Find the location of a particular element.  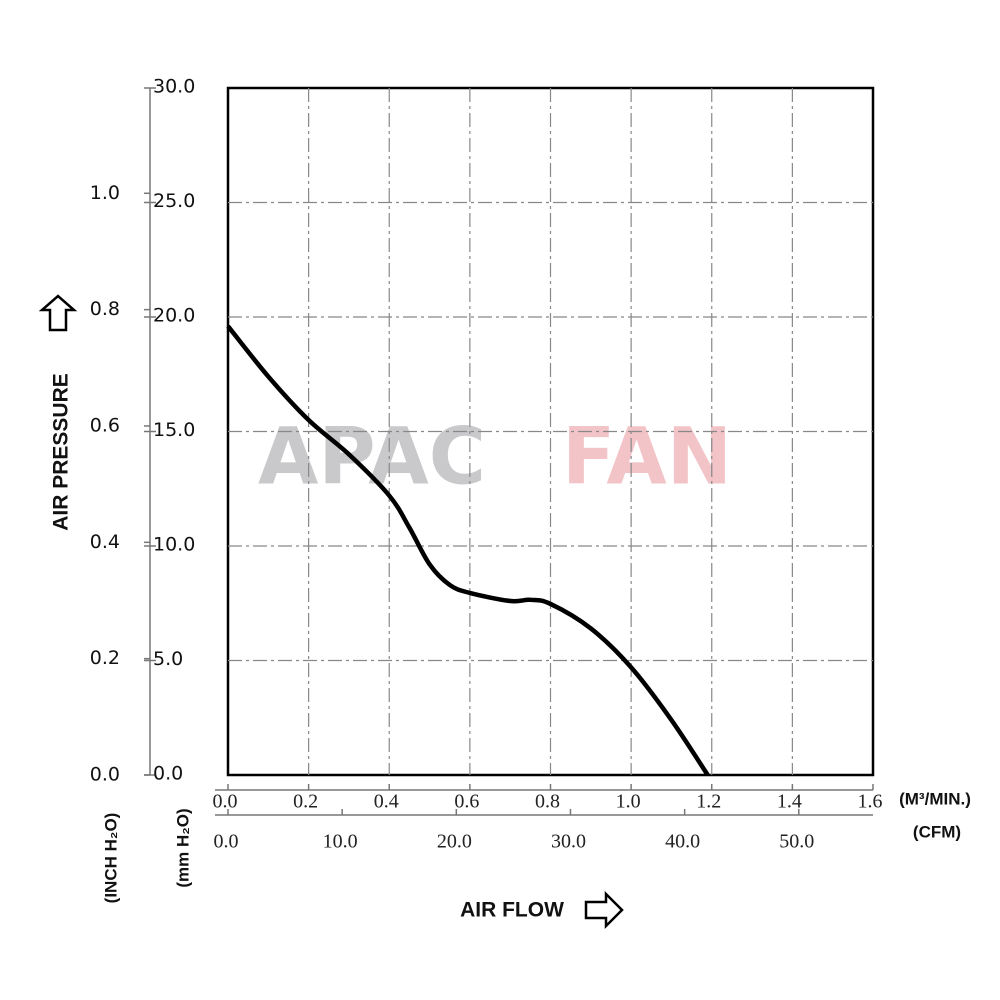

x2-unit: (CFM) is located at coordinates (937, 831).